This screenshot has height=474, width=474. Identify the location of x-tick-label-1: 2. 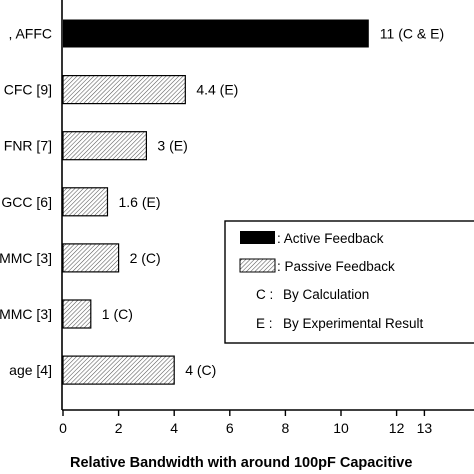
(119, 428).